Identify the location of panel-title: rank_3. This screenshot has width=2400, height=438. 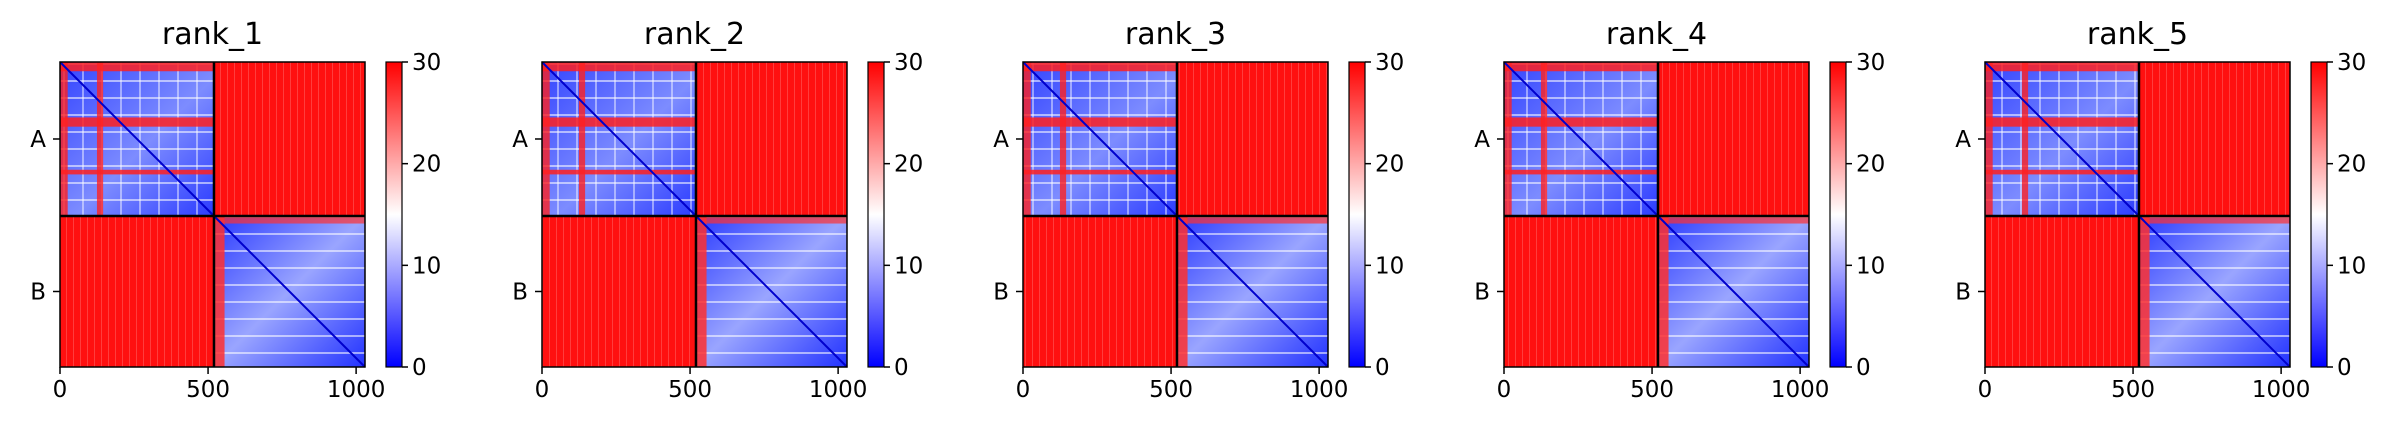
(1175, 34).